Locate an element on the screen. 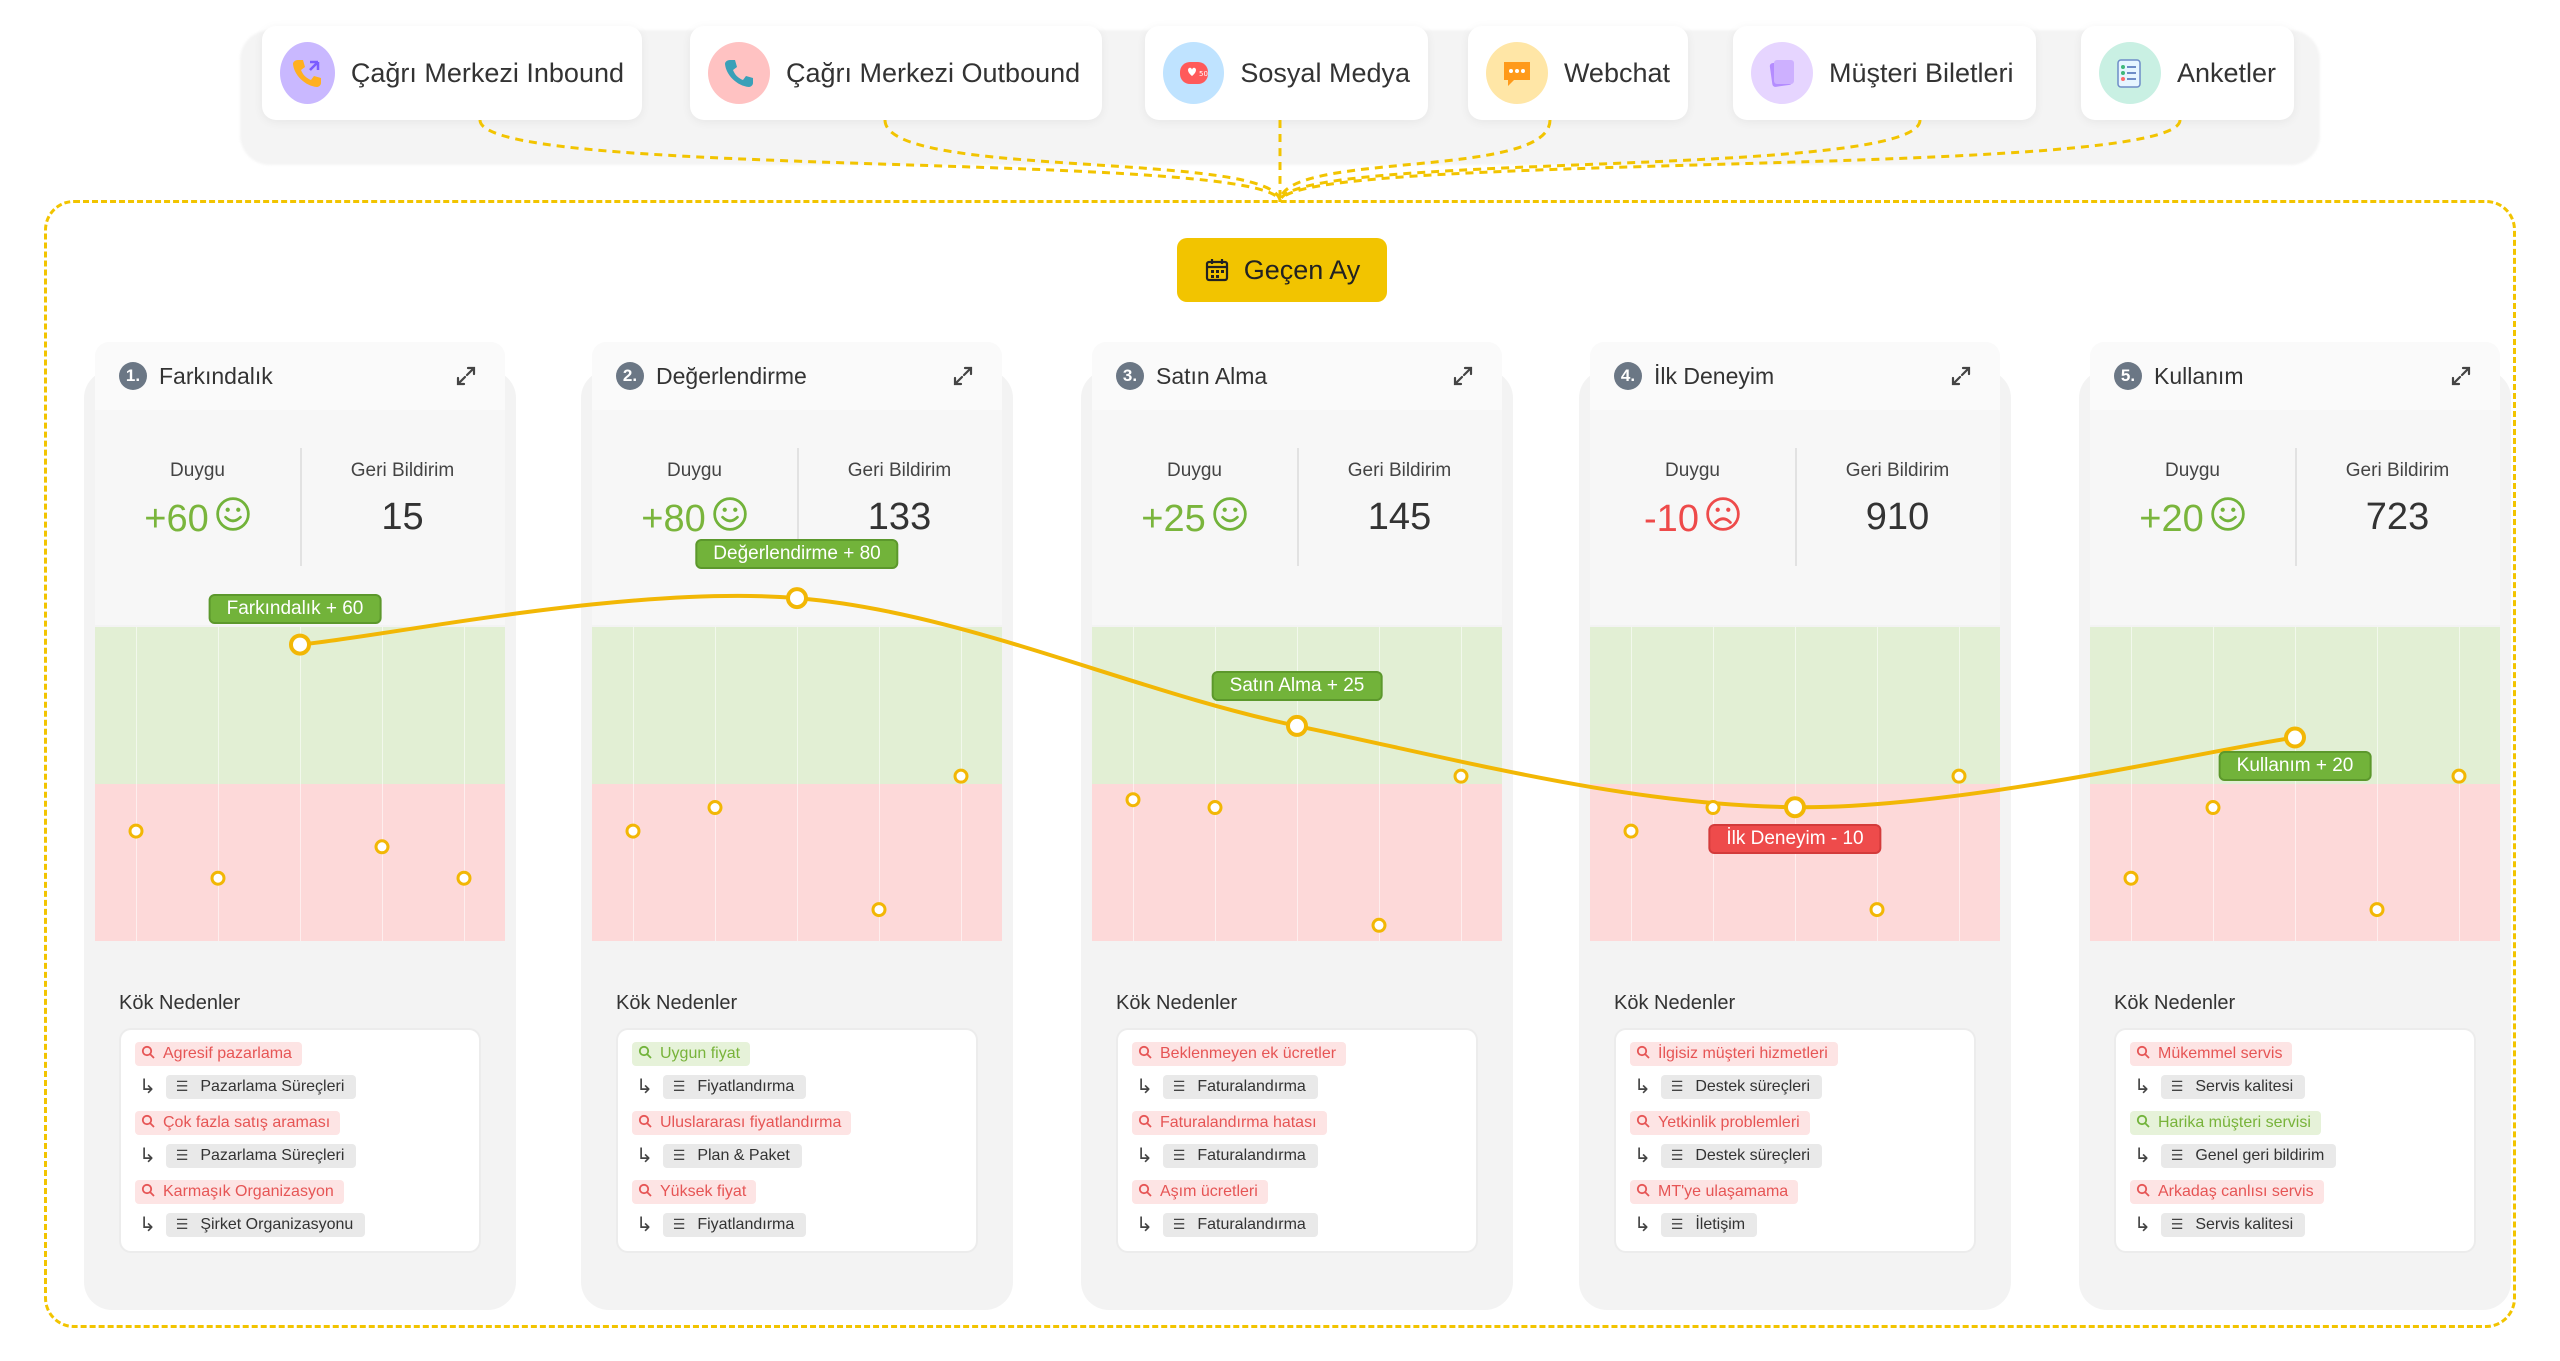 This screenshot has height=1361, width=2560. feedback-metric: Geri Bildirim 15 is located at coordinates (402, 499).